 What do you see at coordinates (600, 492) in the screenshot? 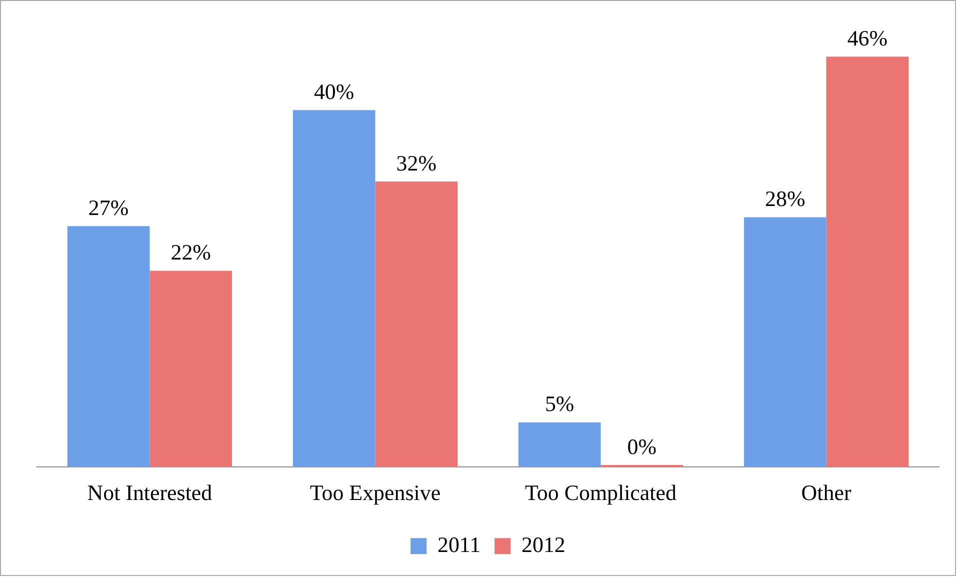
I see `x-tick-label: Too Complicated` at bounding box center [600, 492].